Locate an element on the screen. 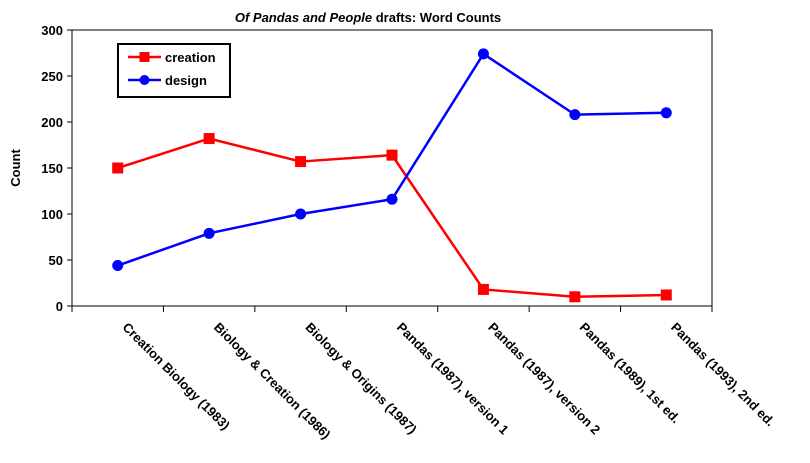  chart-title-italic: Of Pandas and People is located at coordinates (303, 17).